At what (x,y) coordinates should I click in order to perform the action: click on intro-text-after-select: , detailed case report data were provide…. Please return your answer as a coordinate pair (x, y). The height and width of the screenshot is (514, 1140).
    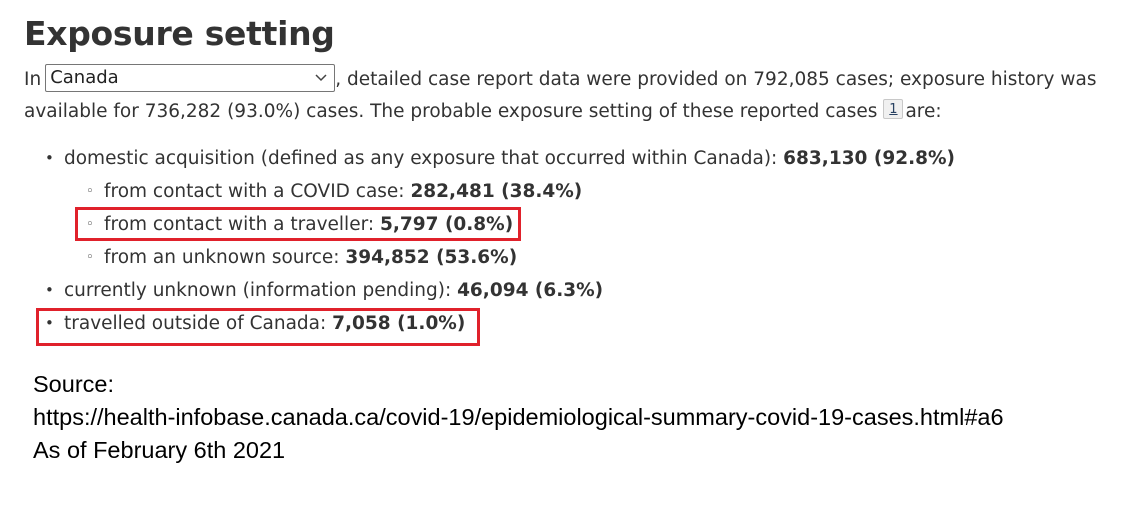
    Looking at the image, I should click on (716, 79).